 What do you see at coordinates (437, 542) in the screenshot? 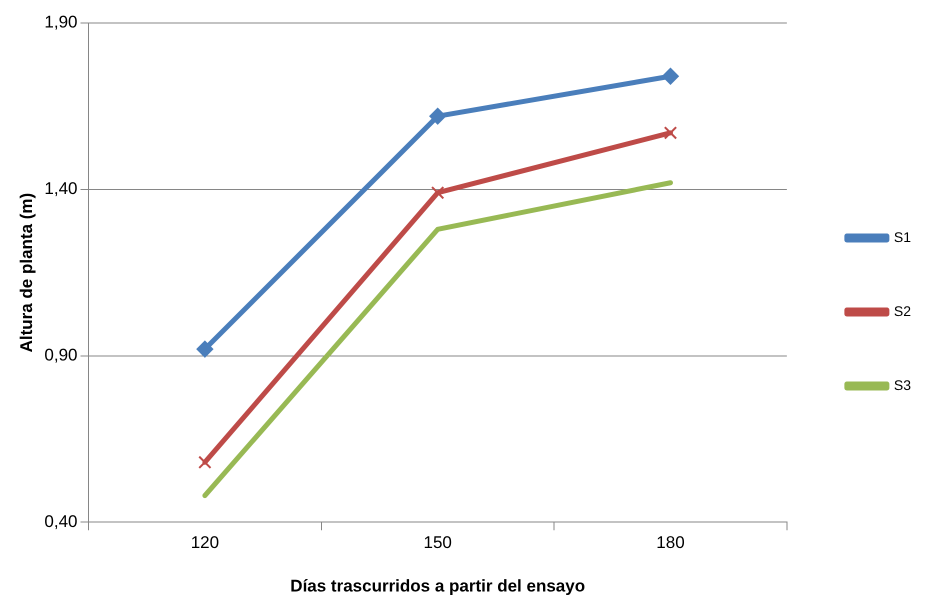
I see `x-tick-label: 150` at bounding box center [437, 542].